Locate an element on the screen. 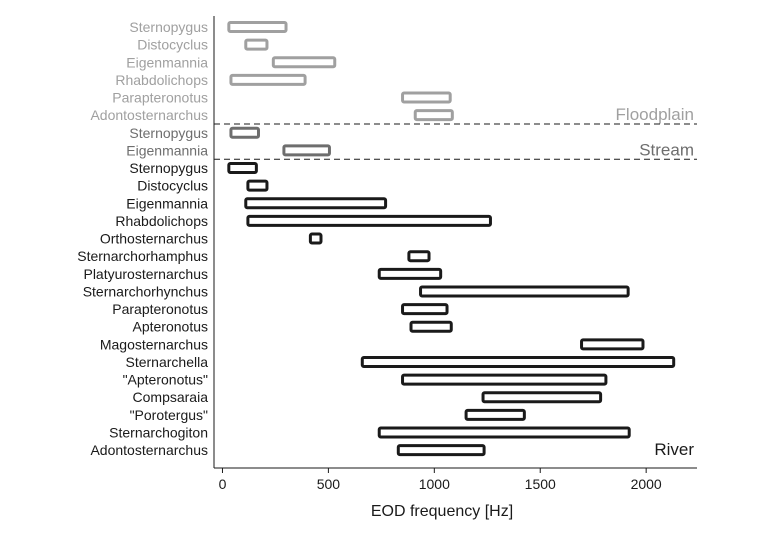 The image size is (765, 549). x-tick-label: 500 is located at coordinates (329, 484).